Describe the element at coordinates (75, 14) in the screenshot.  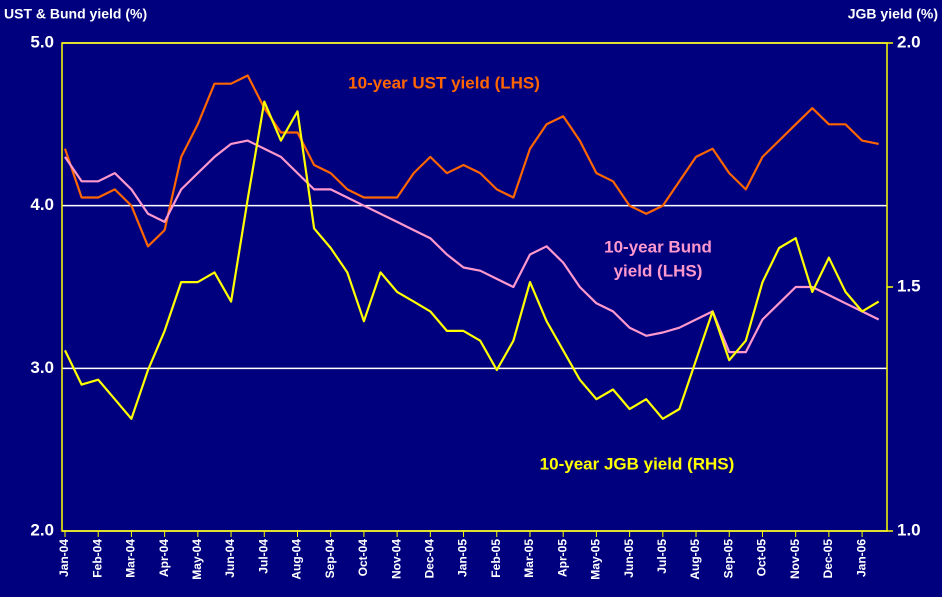
I see `y-axis-label: UST & Bund yield (%)` at that location.